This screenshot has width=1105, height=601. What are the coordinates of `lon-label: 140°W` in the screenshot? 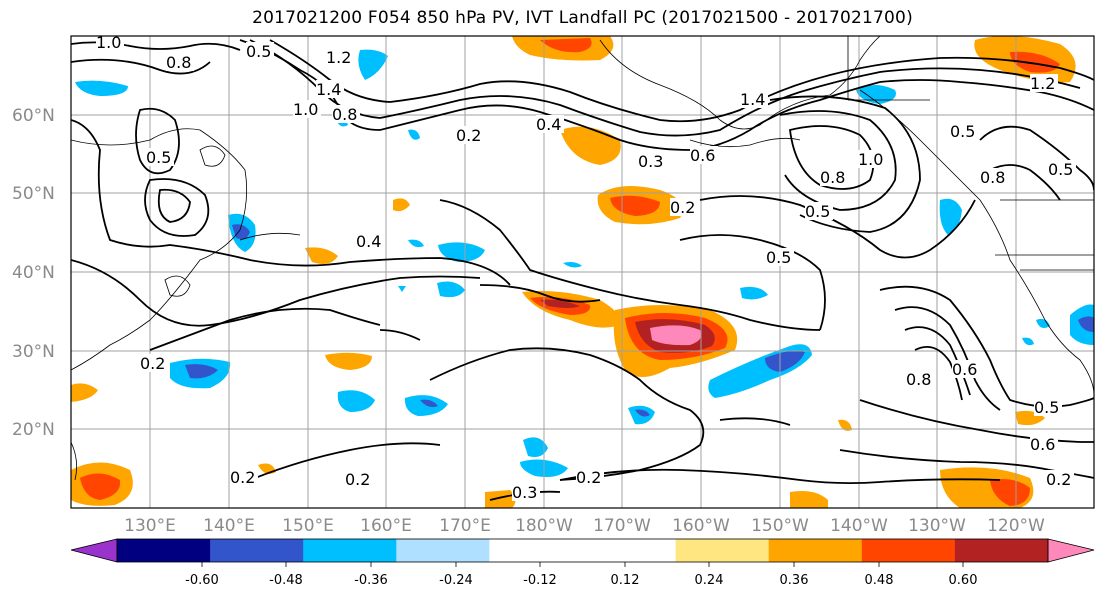 It's located at (859, 526).